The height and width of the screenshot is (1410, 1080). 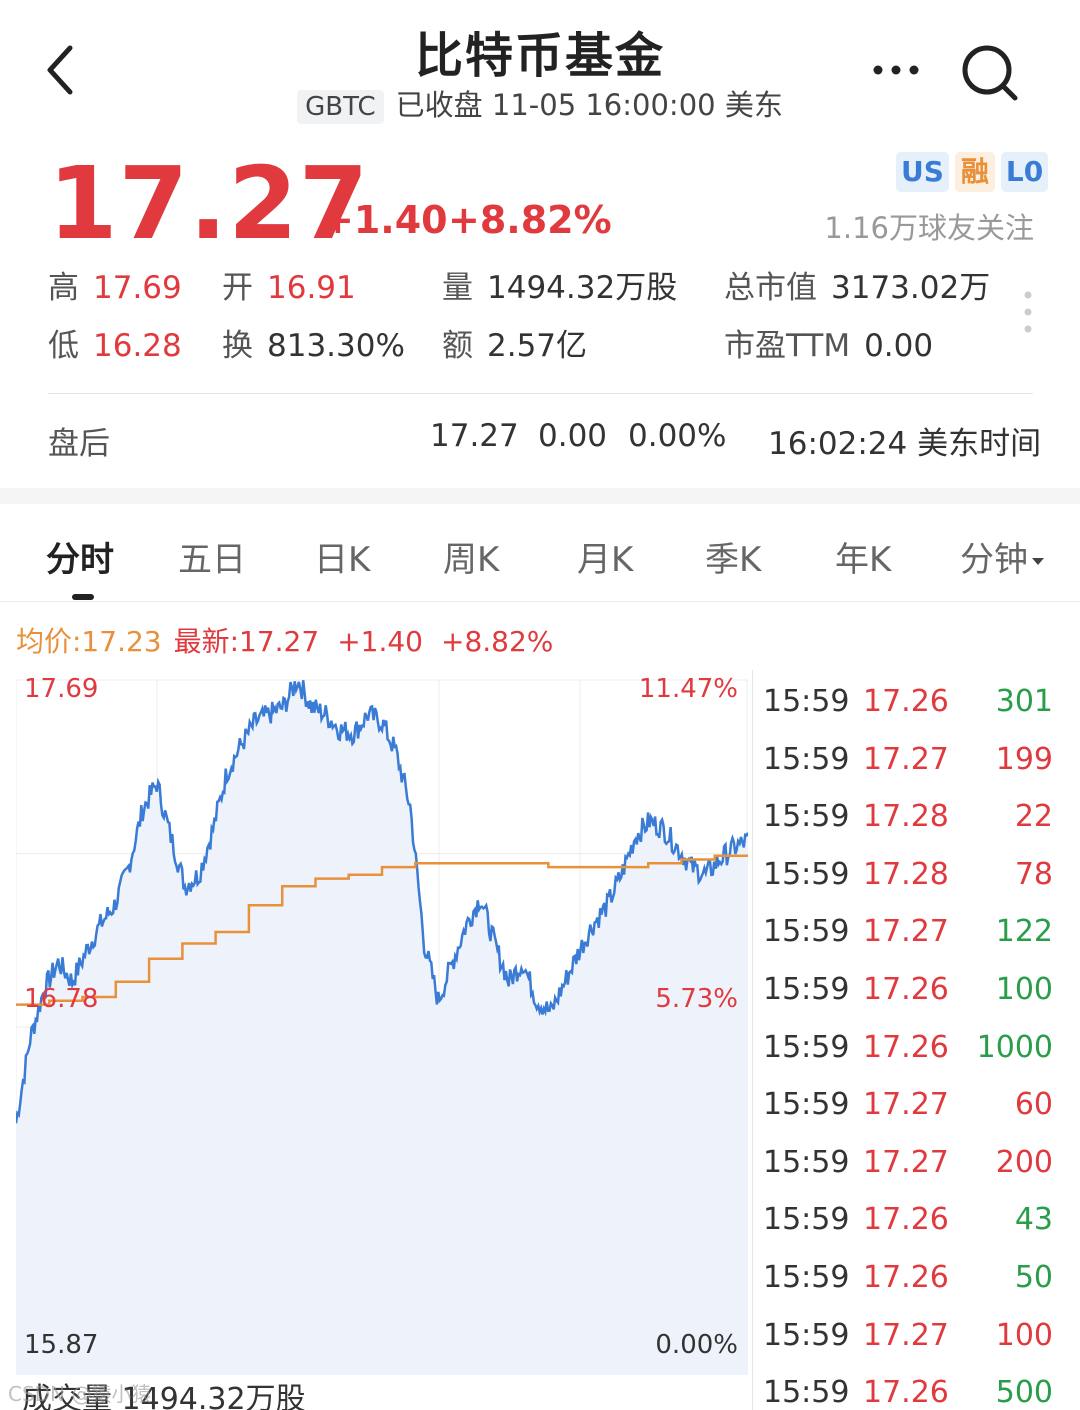 I want to click on tick-volume: 50, so click(x=1033, y=1277).